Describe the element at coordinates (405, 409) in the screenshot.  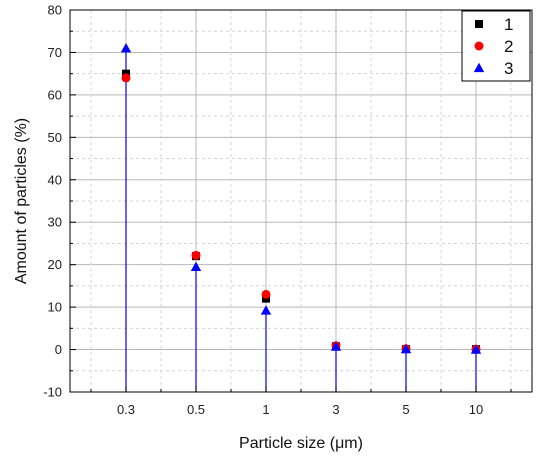
I see `x-tick-label: 5` at that location.